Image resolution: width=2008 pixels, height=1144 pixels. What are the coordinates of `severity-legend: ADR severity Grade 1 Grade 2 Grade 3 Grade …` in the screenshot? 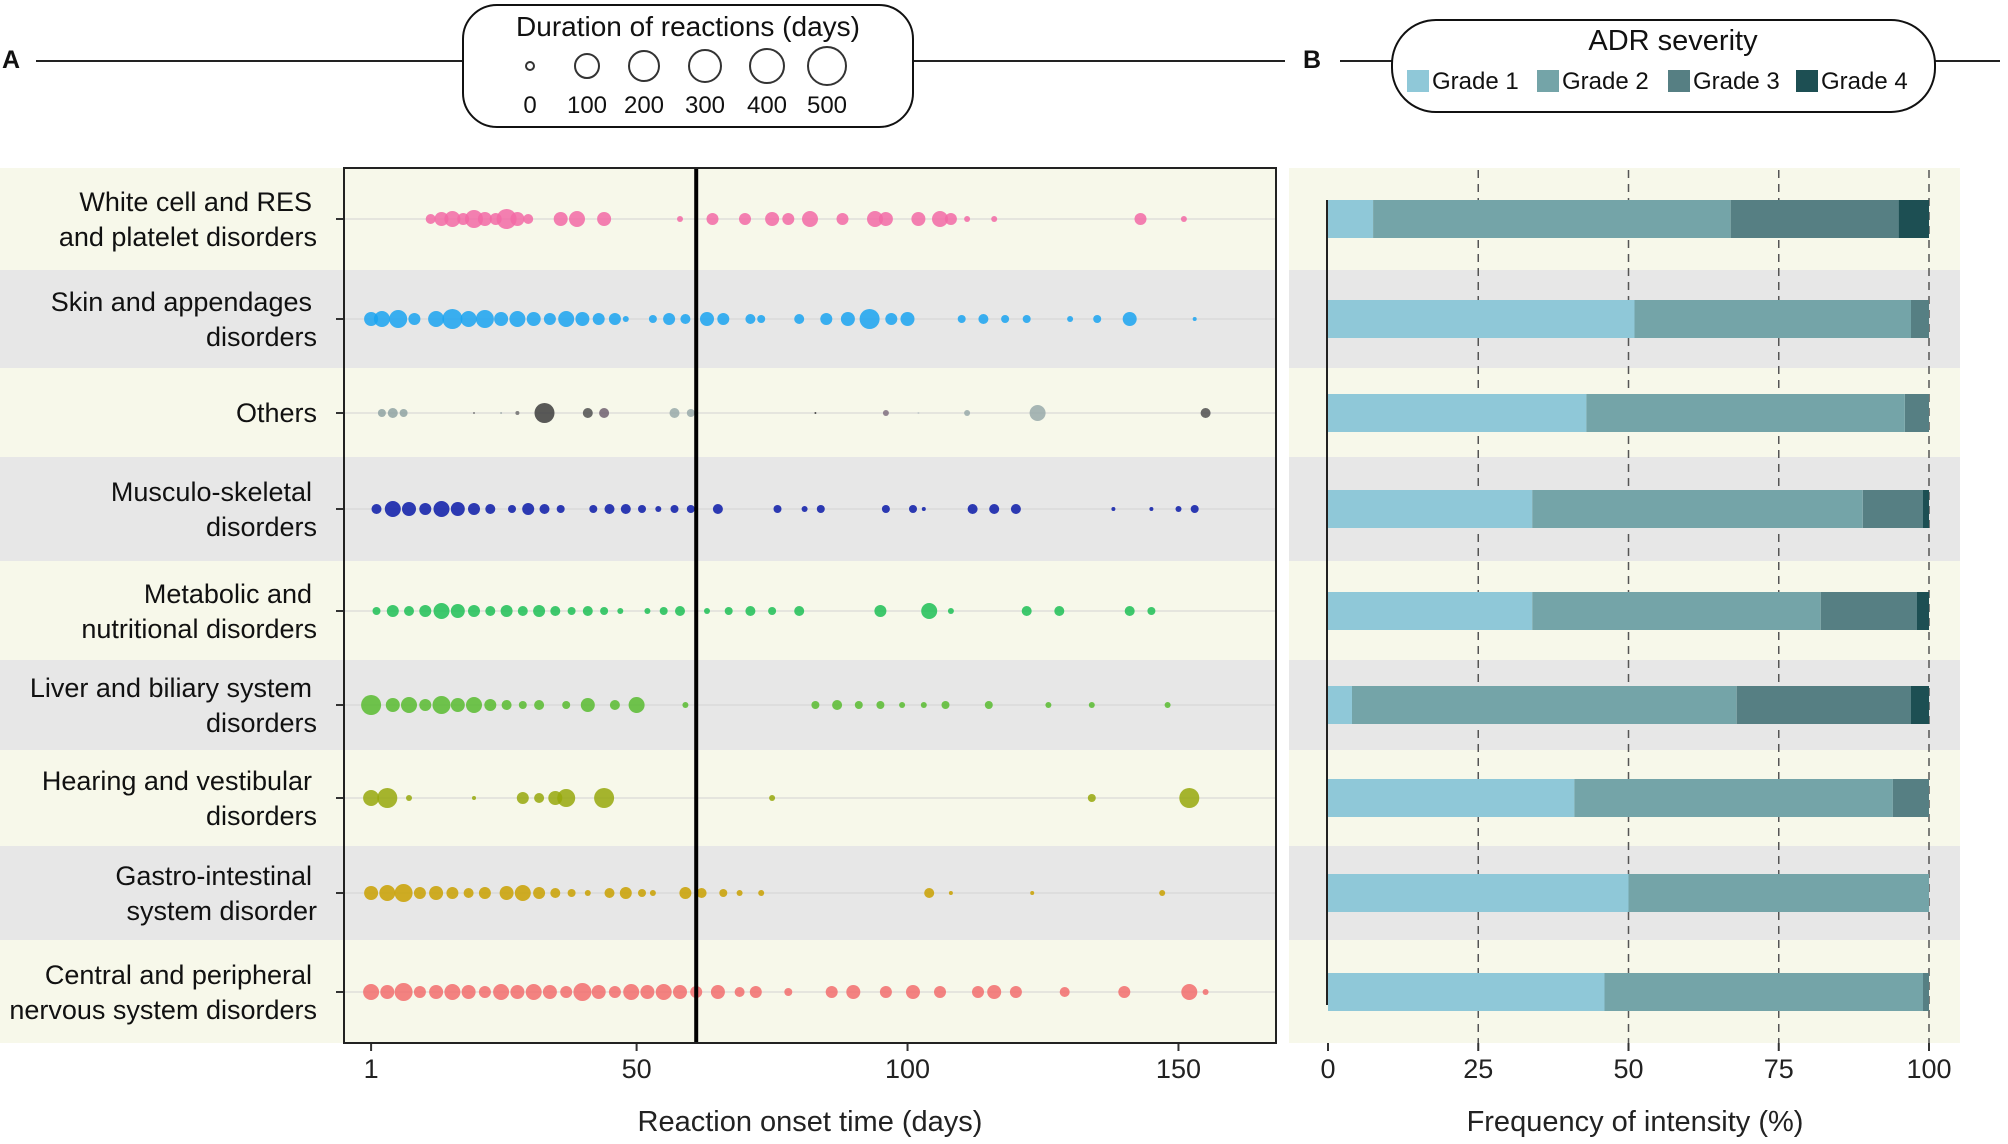 It's located at (1663, 66).